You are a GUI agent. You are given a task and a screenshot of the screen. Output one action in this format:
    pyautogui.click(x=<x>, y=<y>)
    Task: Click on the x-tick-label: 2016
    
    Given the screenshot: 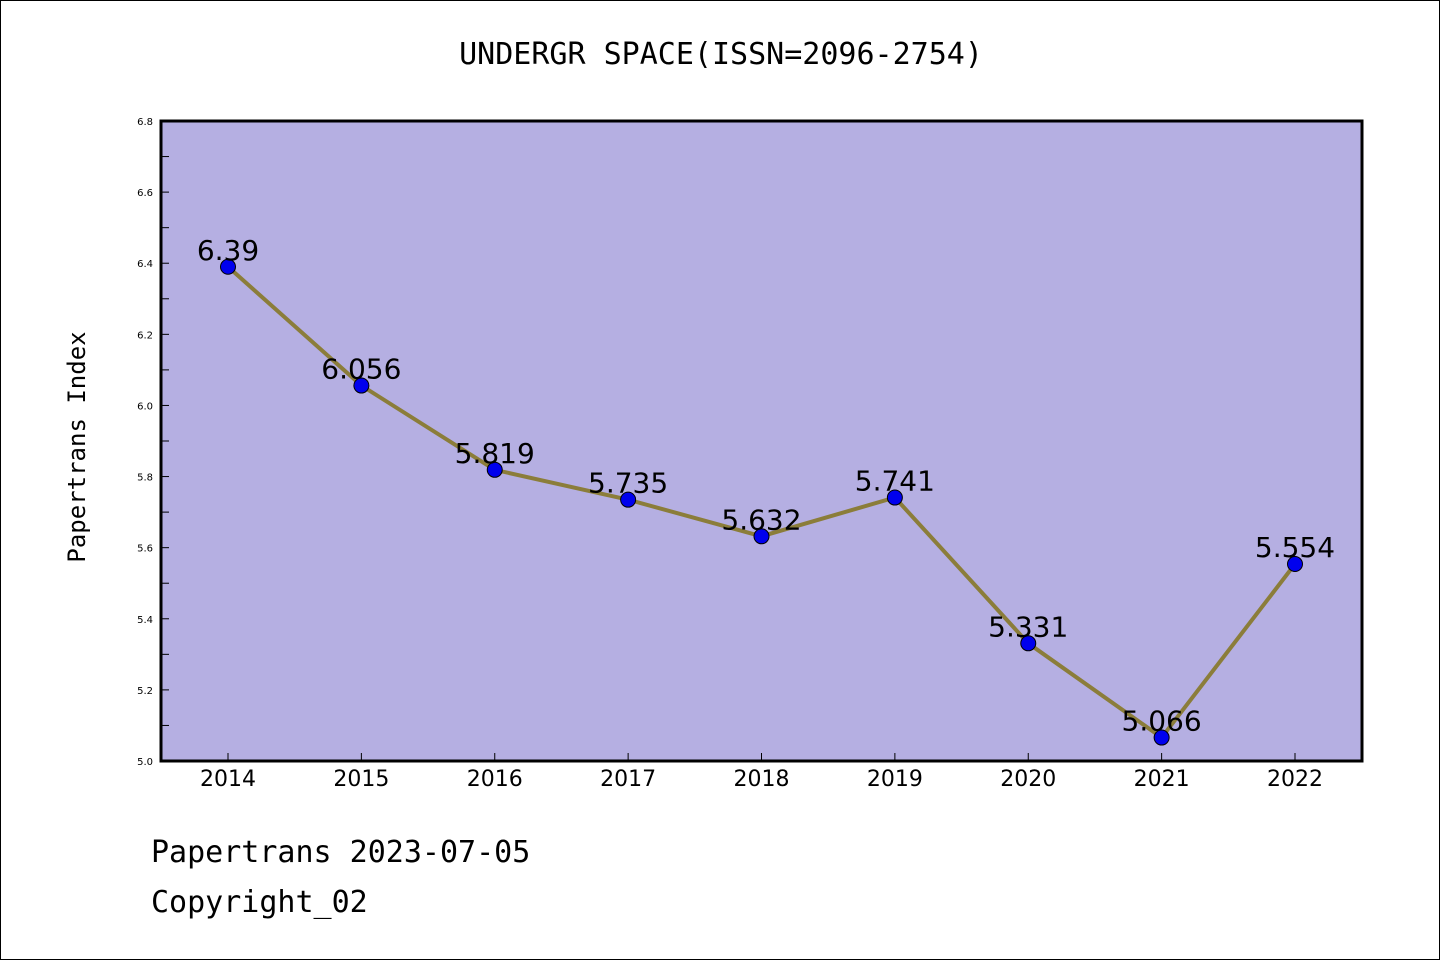 What is the action you would take?
    pyautogui.click(x=495, y=779)
    